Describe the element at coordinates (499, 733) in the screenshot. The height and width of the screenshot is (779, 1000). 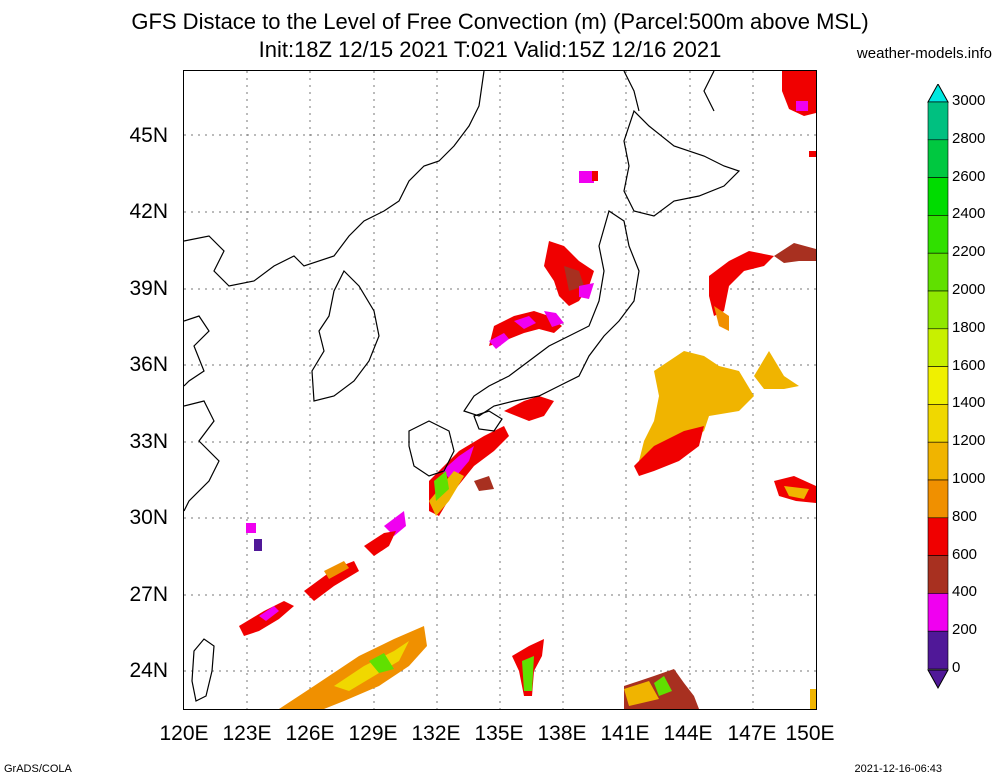
I see `lon-label-135e: 135E` at that location.